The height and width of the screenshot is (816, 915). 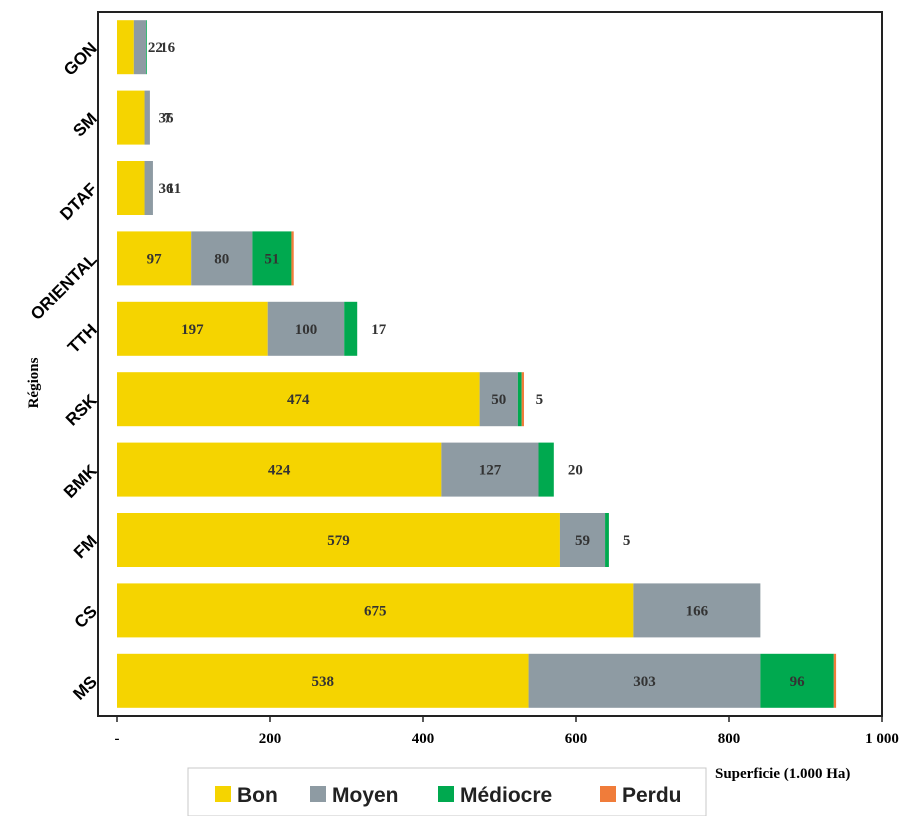 I want to click on bar-gon-bon, so click(x=125, y=47).